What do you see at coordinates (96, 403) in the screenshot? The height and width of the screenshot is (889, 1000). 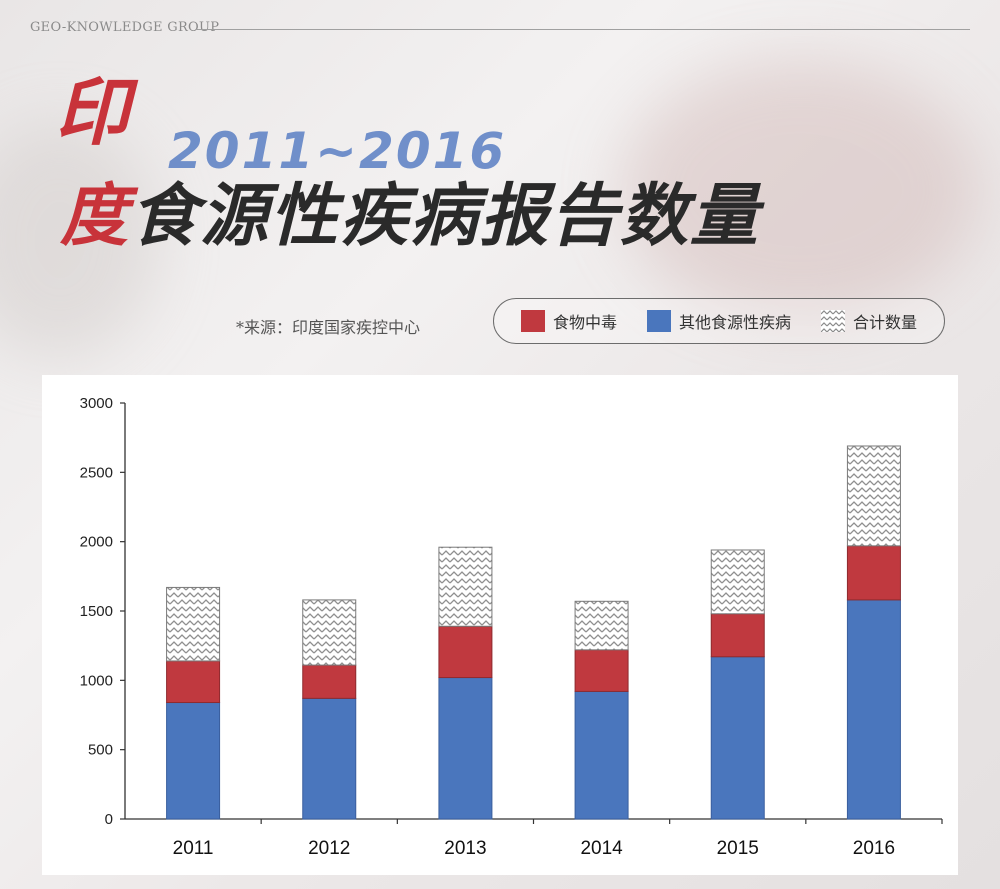 I see `y-tick-label: 3000` at bounding box center [96, 403].